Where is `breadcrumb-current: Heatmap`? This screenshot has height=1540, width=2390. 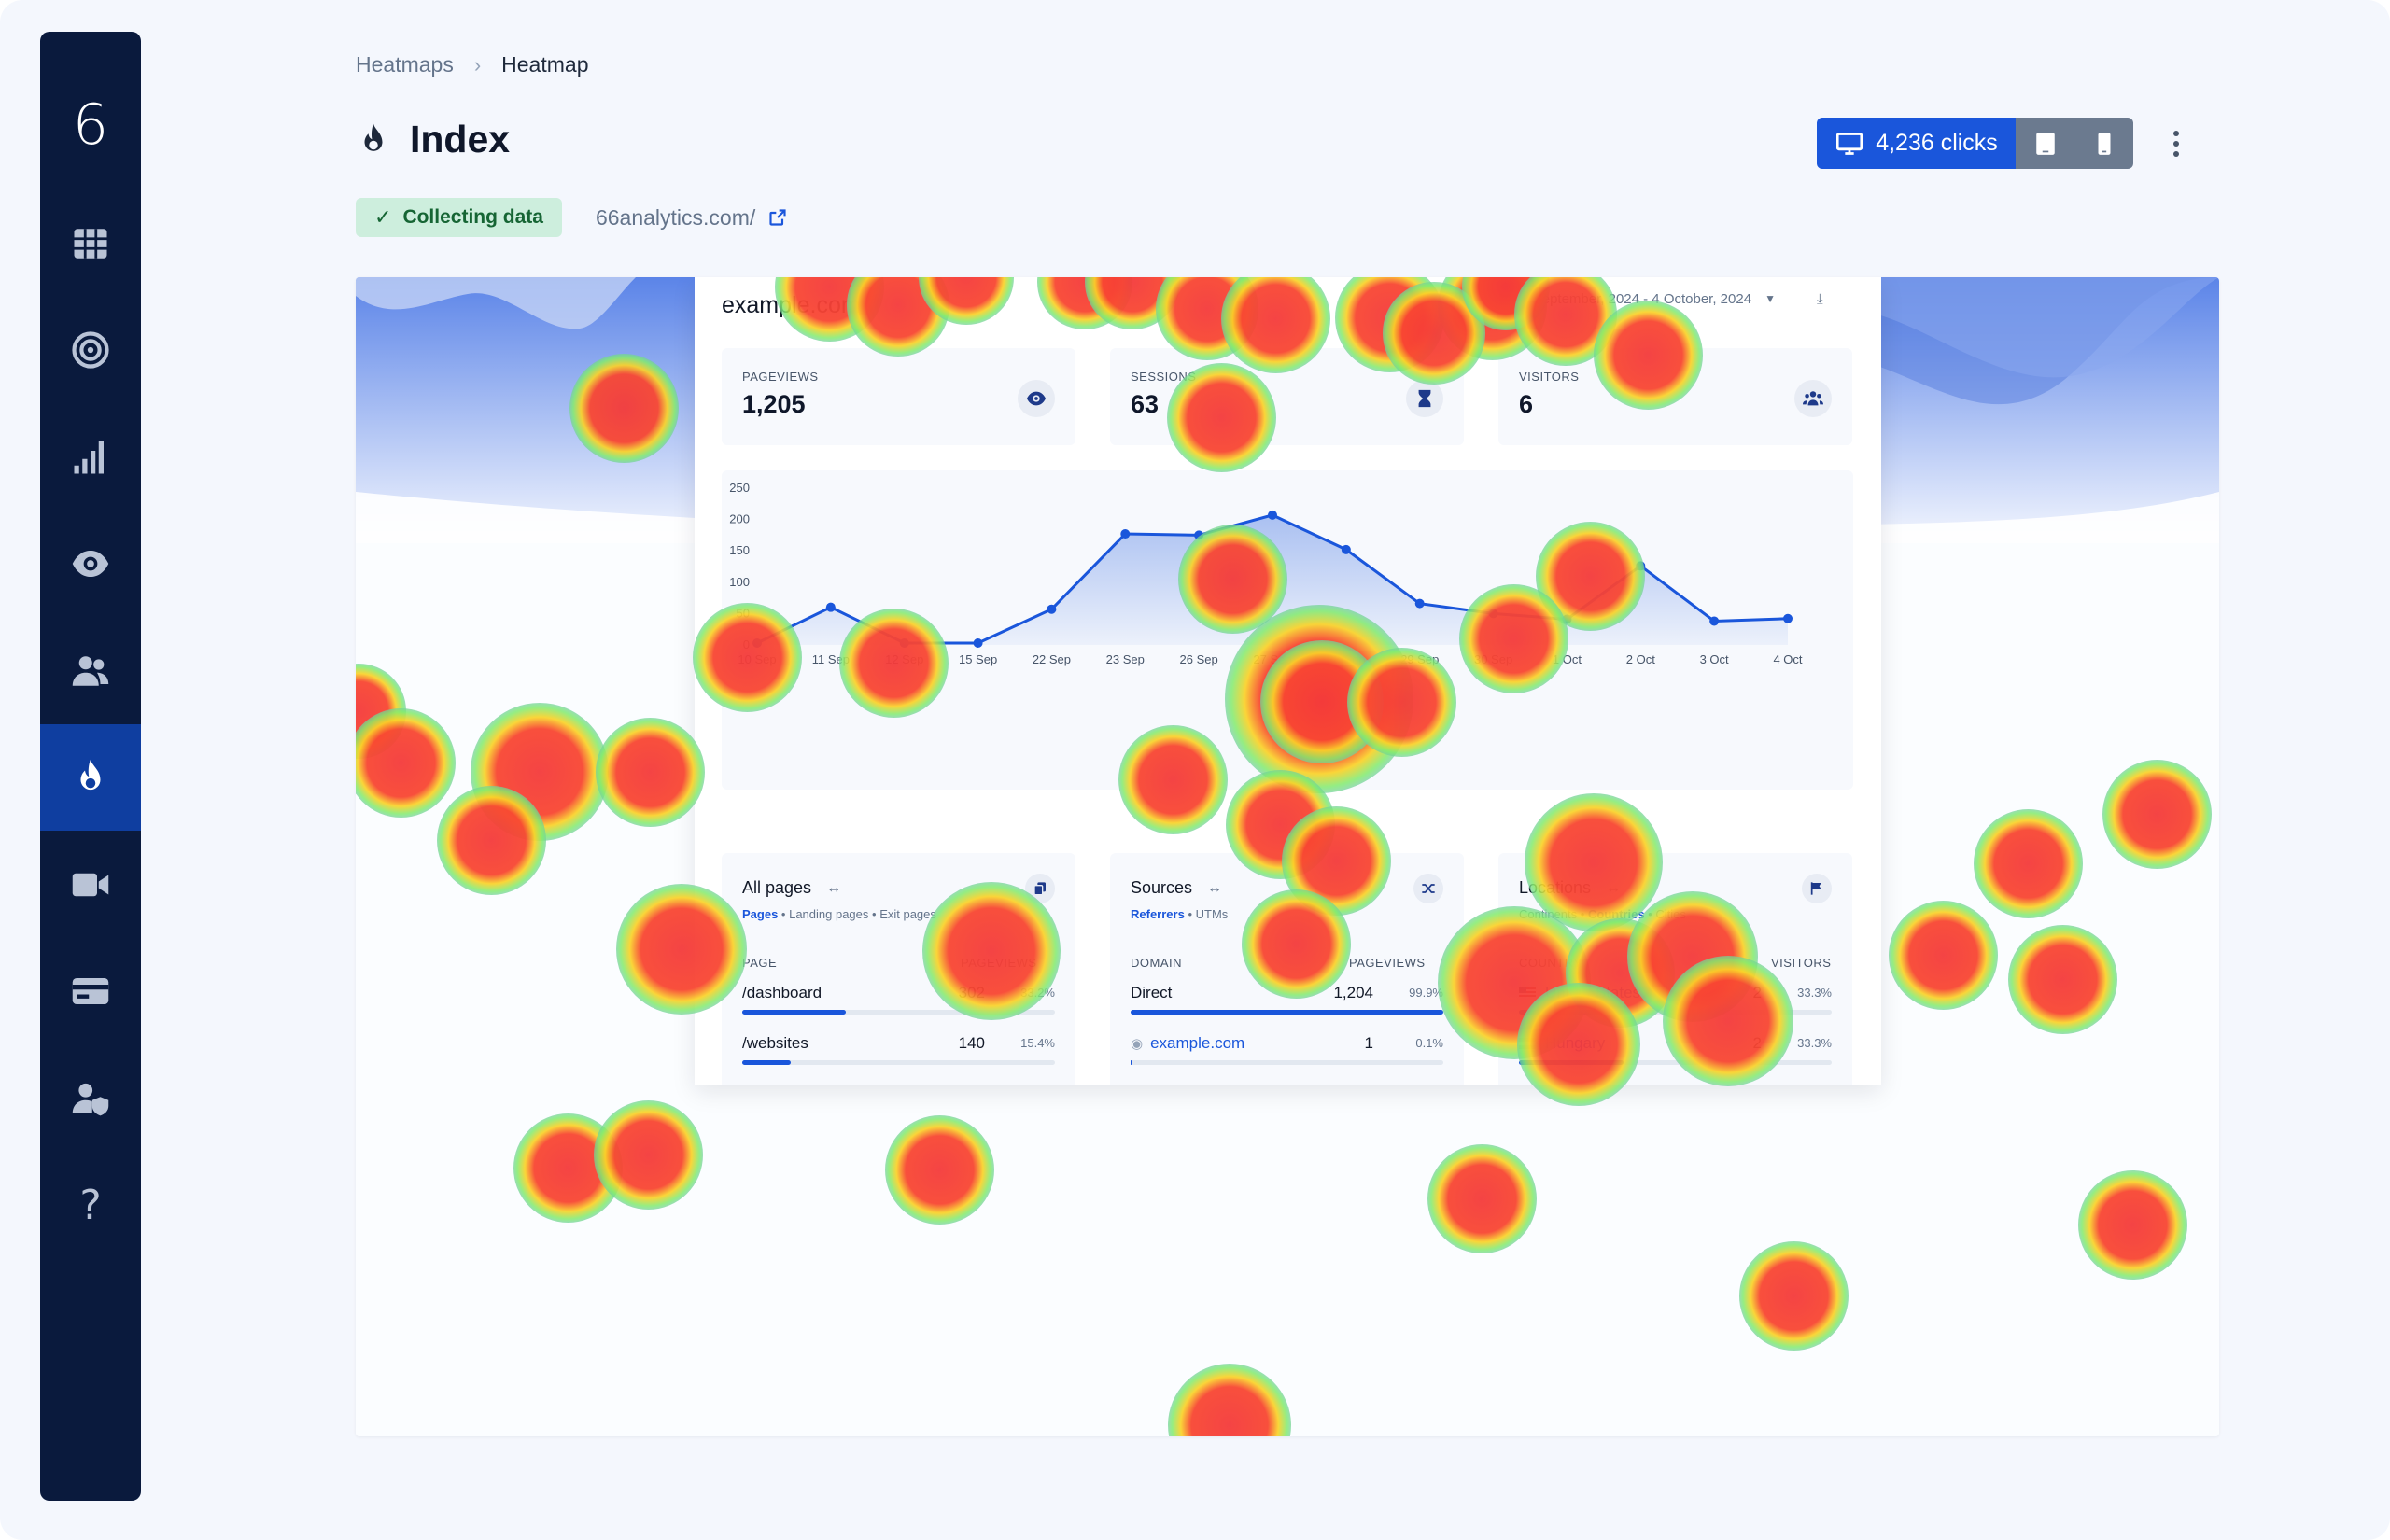
breadcrumb-current: Heatmap is located at coordinates (545, 64).